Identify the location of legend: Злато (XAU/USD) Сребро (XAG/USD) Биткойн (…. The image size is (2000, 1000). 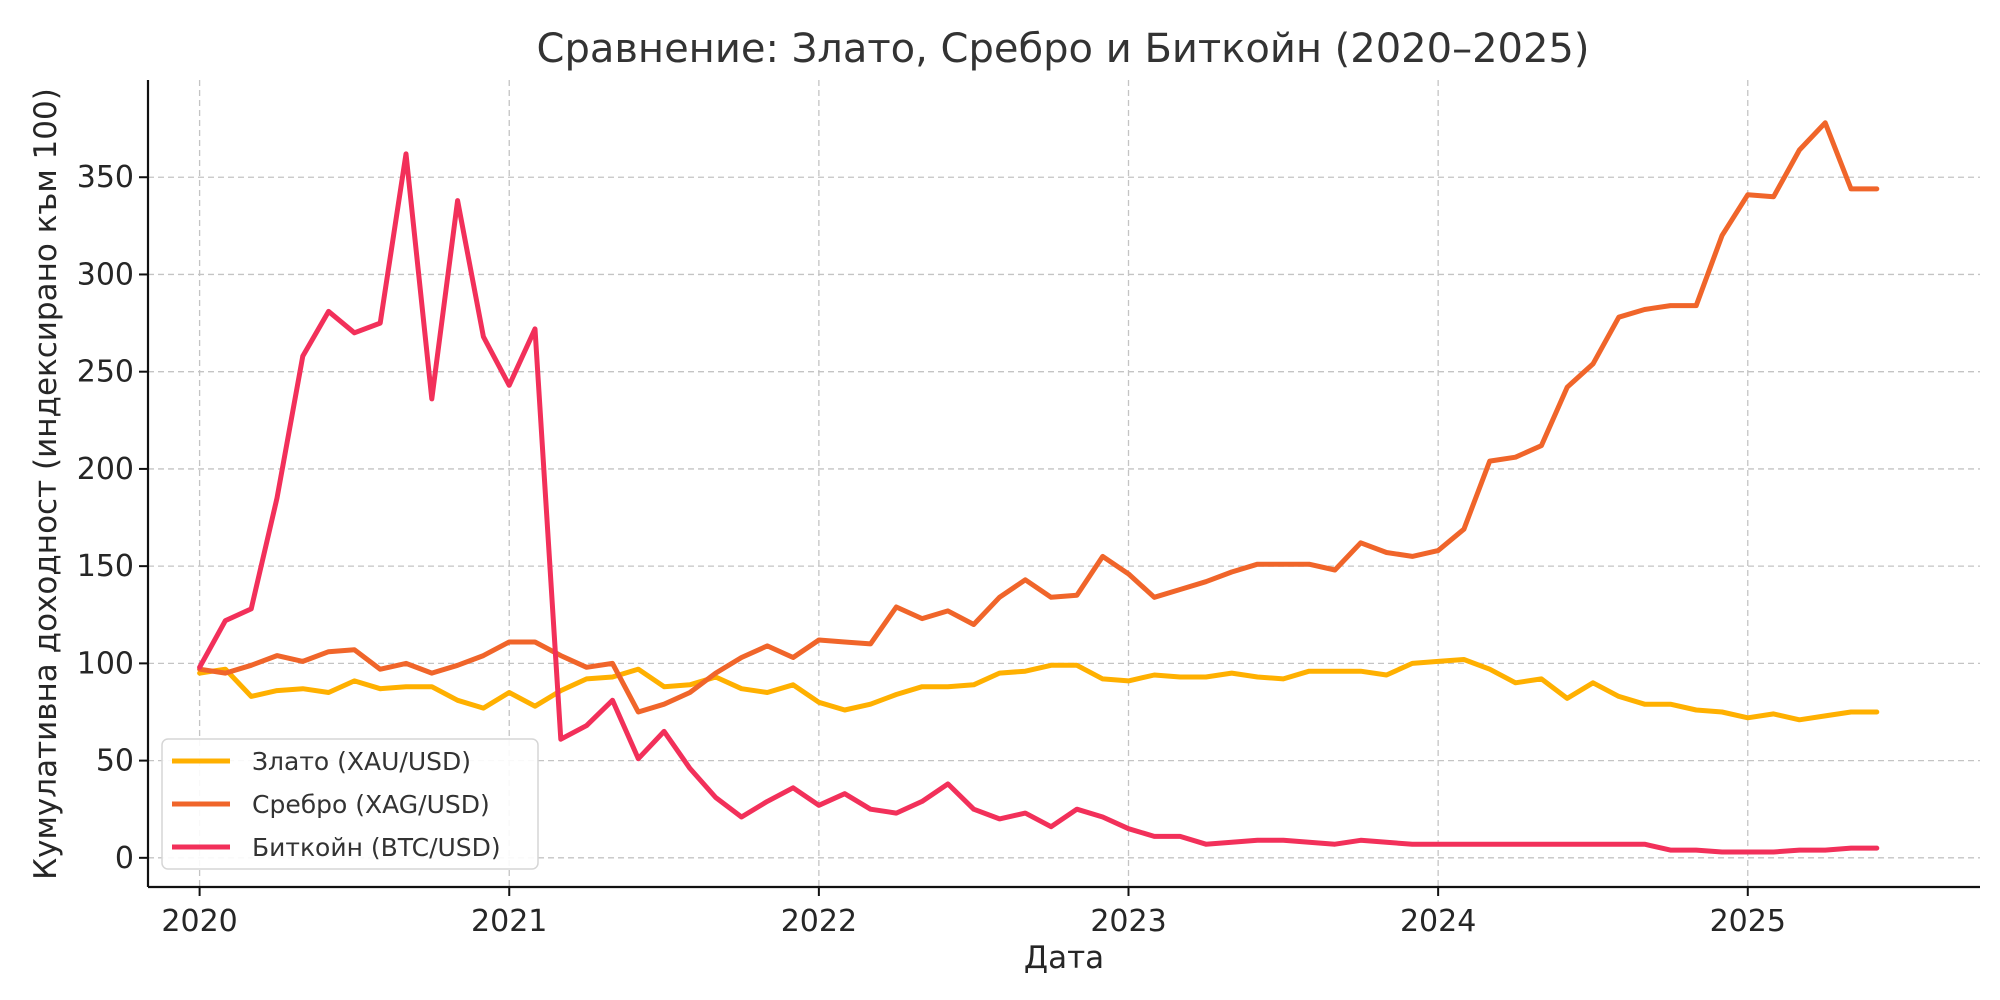
(350, 804).